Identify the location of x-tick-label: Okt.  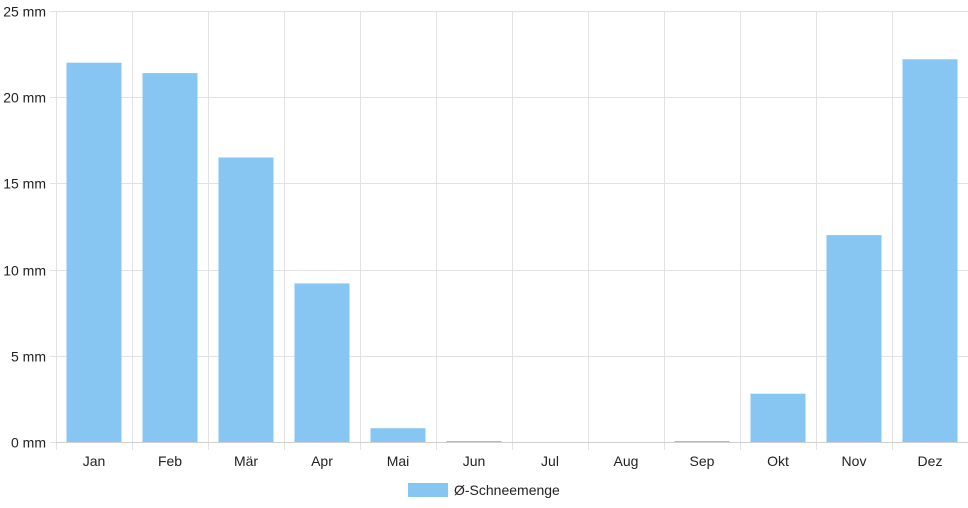
(778, 461).